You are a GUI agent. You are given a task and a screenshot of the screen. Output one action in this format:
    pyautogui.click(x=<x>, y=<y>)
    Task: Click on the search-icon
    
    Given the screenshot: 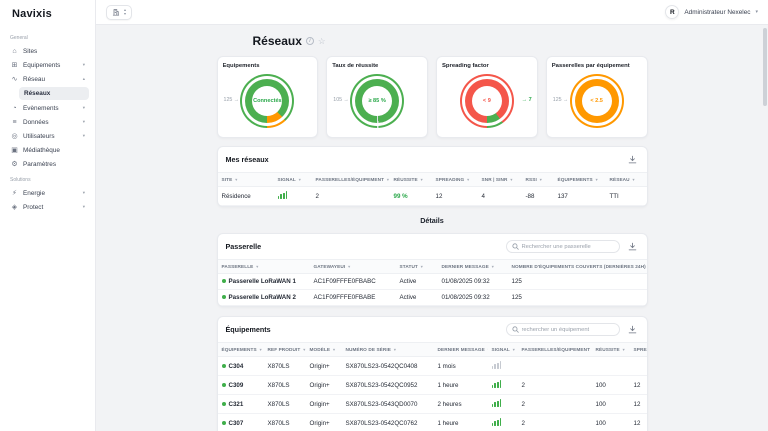 What is the action you would take?
    pyautogui.click(x=515, y=246)
    